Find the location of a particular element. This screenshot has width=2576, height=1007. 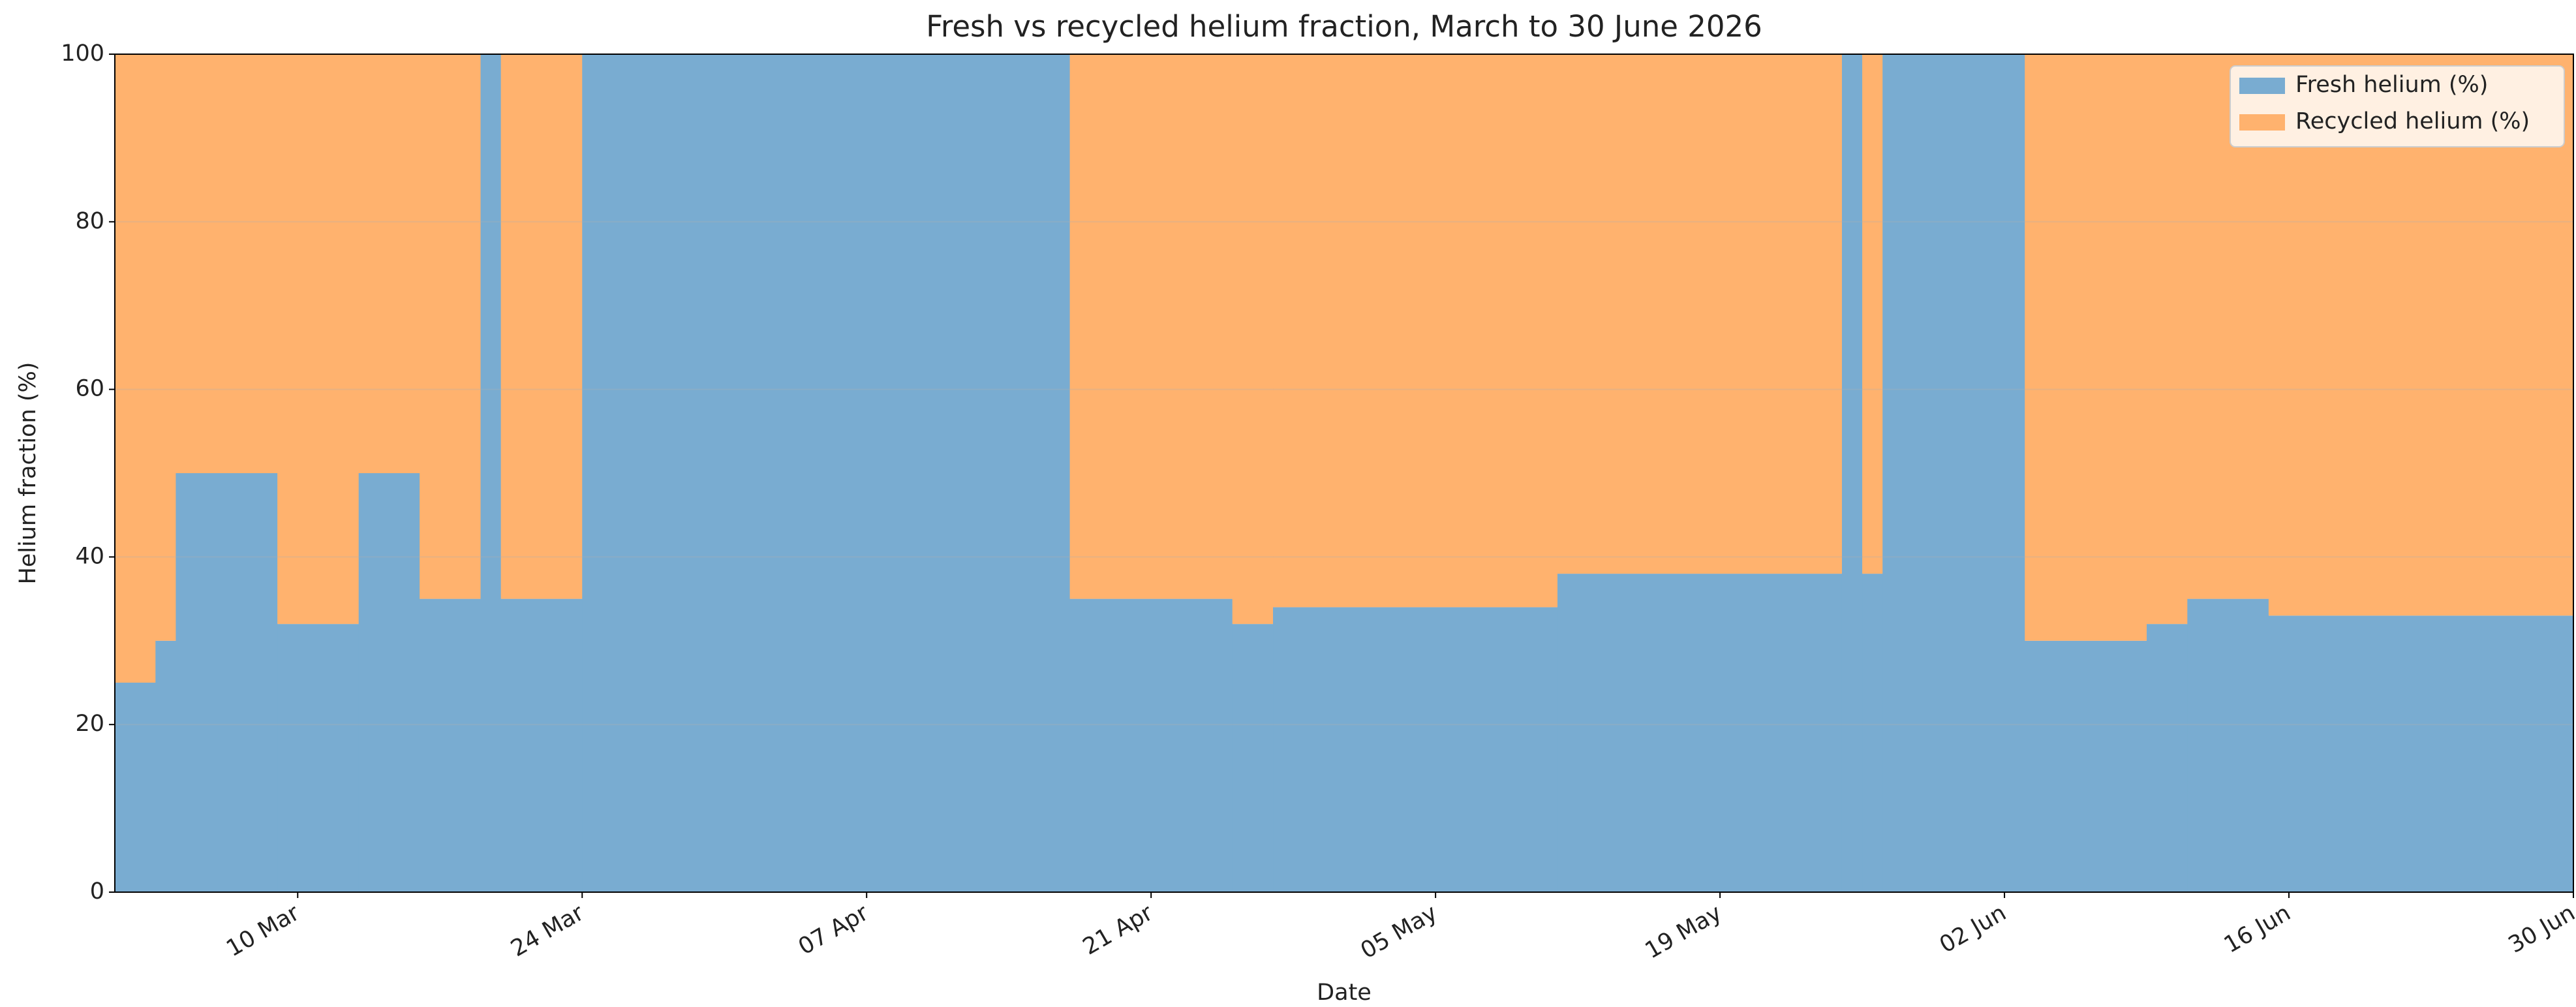

legend-label: Fresh helium (%) is located at coordinates (2391, 85).